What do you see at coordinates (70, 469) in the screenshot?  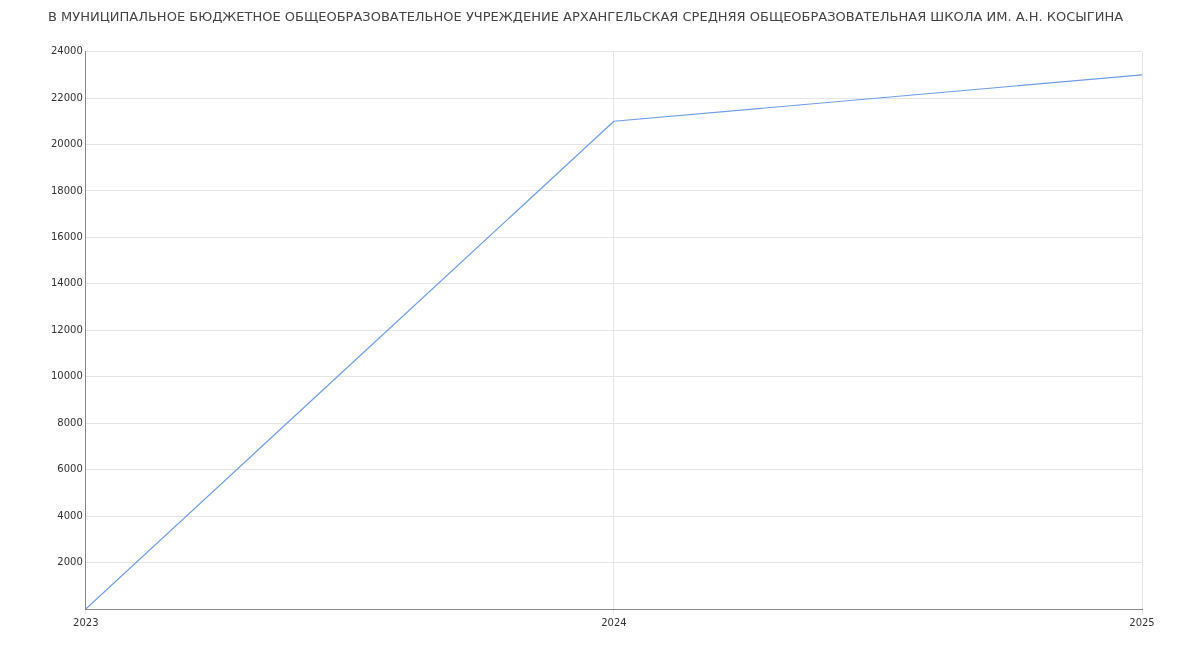 I see `y-tick-label: 6000` at bounding box center [70, 469].